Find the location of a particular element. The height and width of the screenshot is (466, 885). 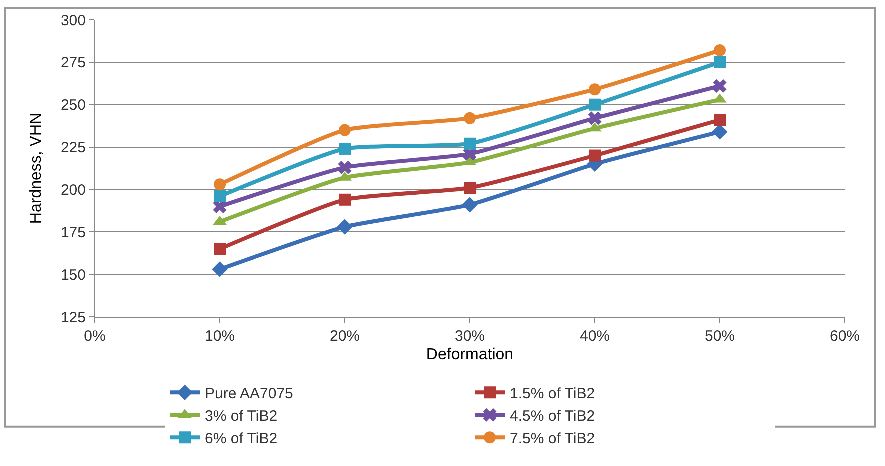

x-tick-label: 50% is located at coordinates (720, 336).